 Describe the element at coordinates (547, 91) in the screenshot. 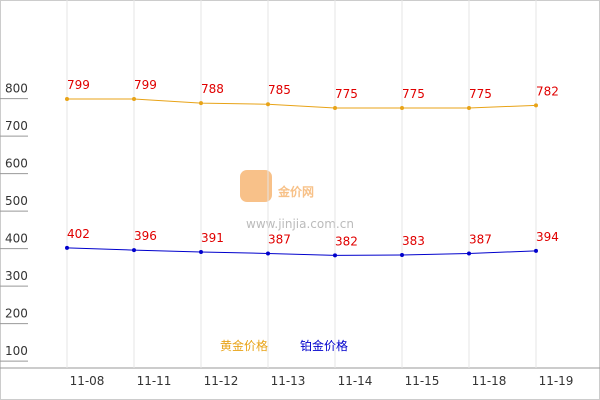

I see `value-label: 782` at that location.